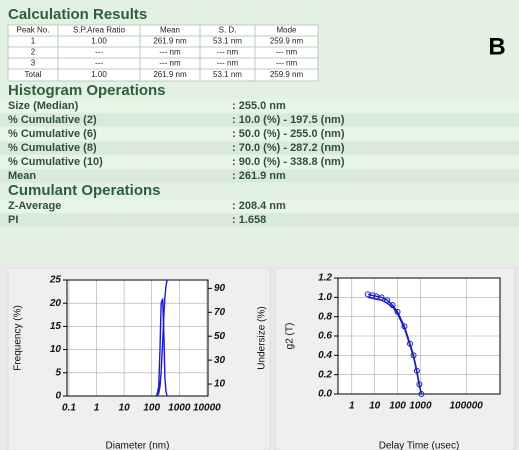  Describe the element at coordinates (288, 134) in the screenshot. I see `item-value: : 50.0 (%) - 255.0 (nm)` at that location.